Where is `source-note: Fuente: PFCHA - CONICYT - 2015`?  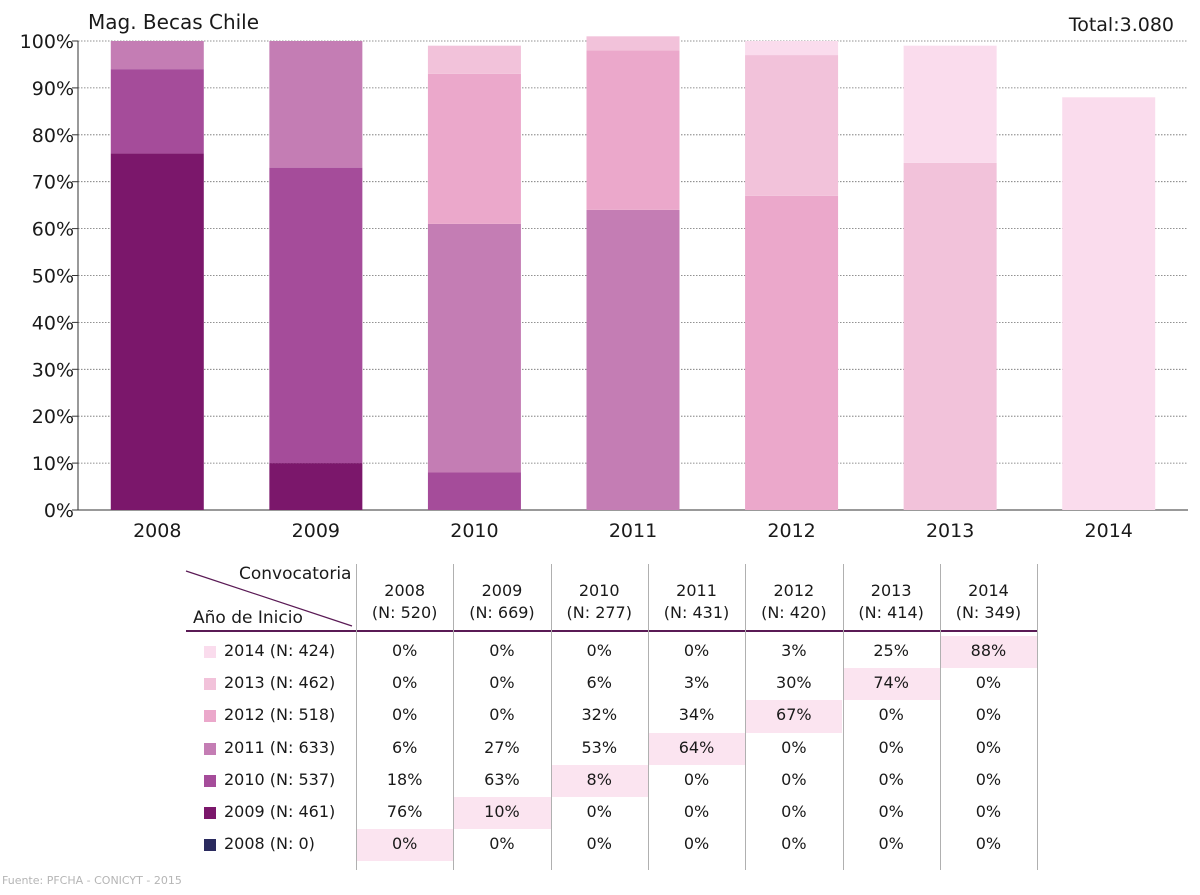
source-note: Fuente: PFCHA - CONICYT - 2015 is located at coordinates (92, 880).